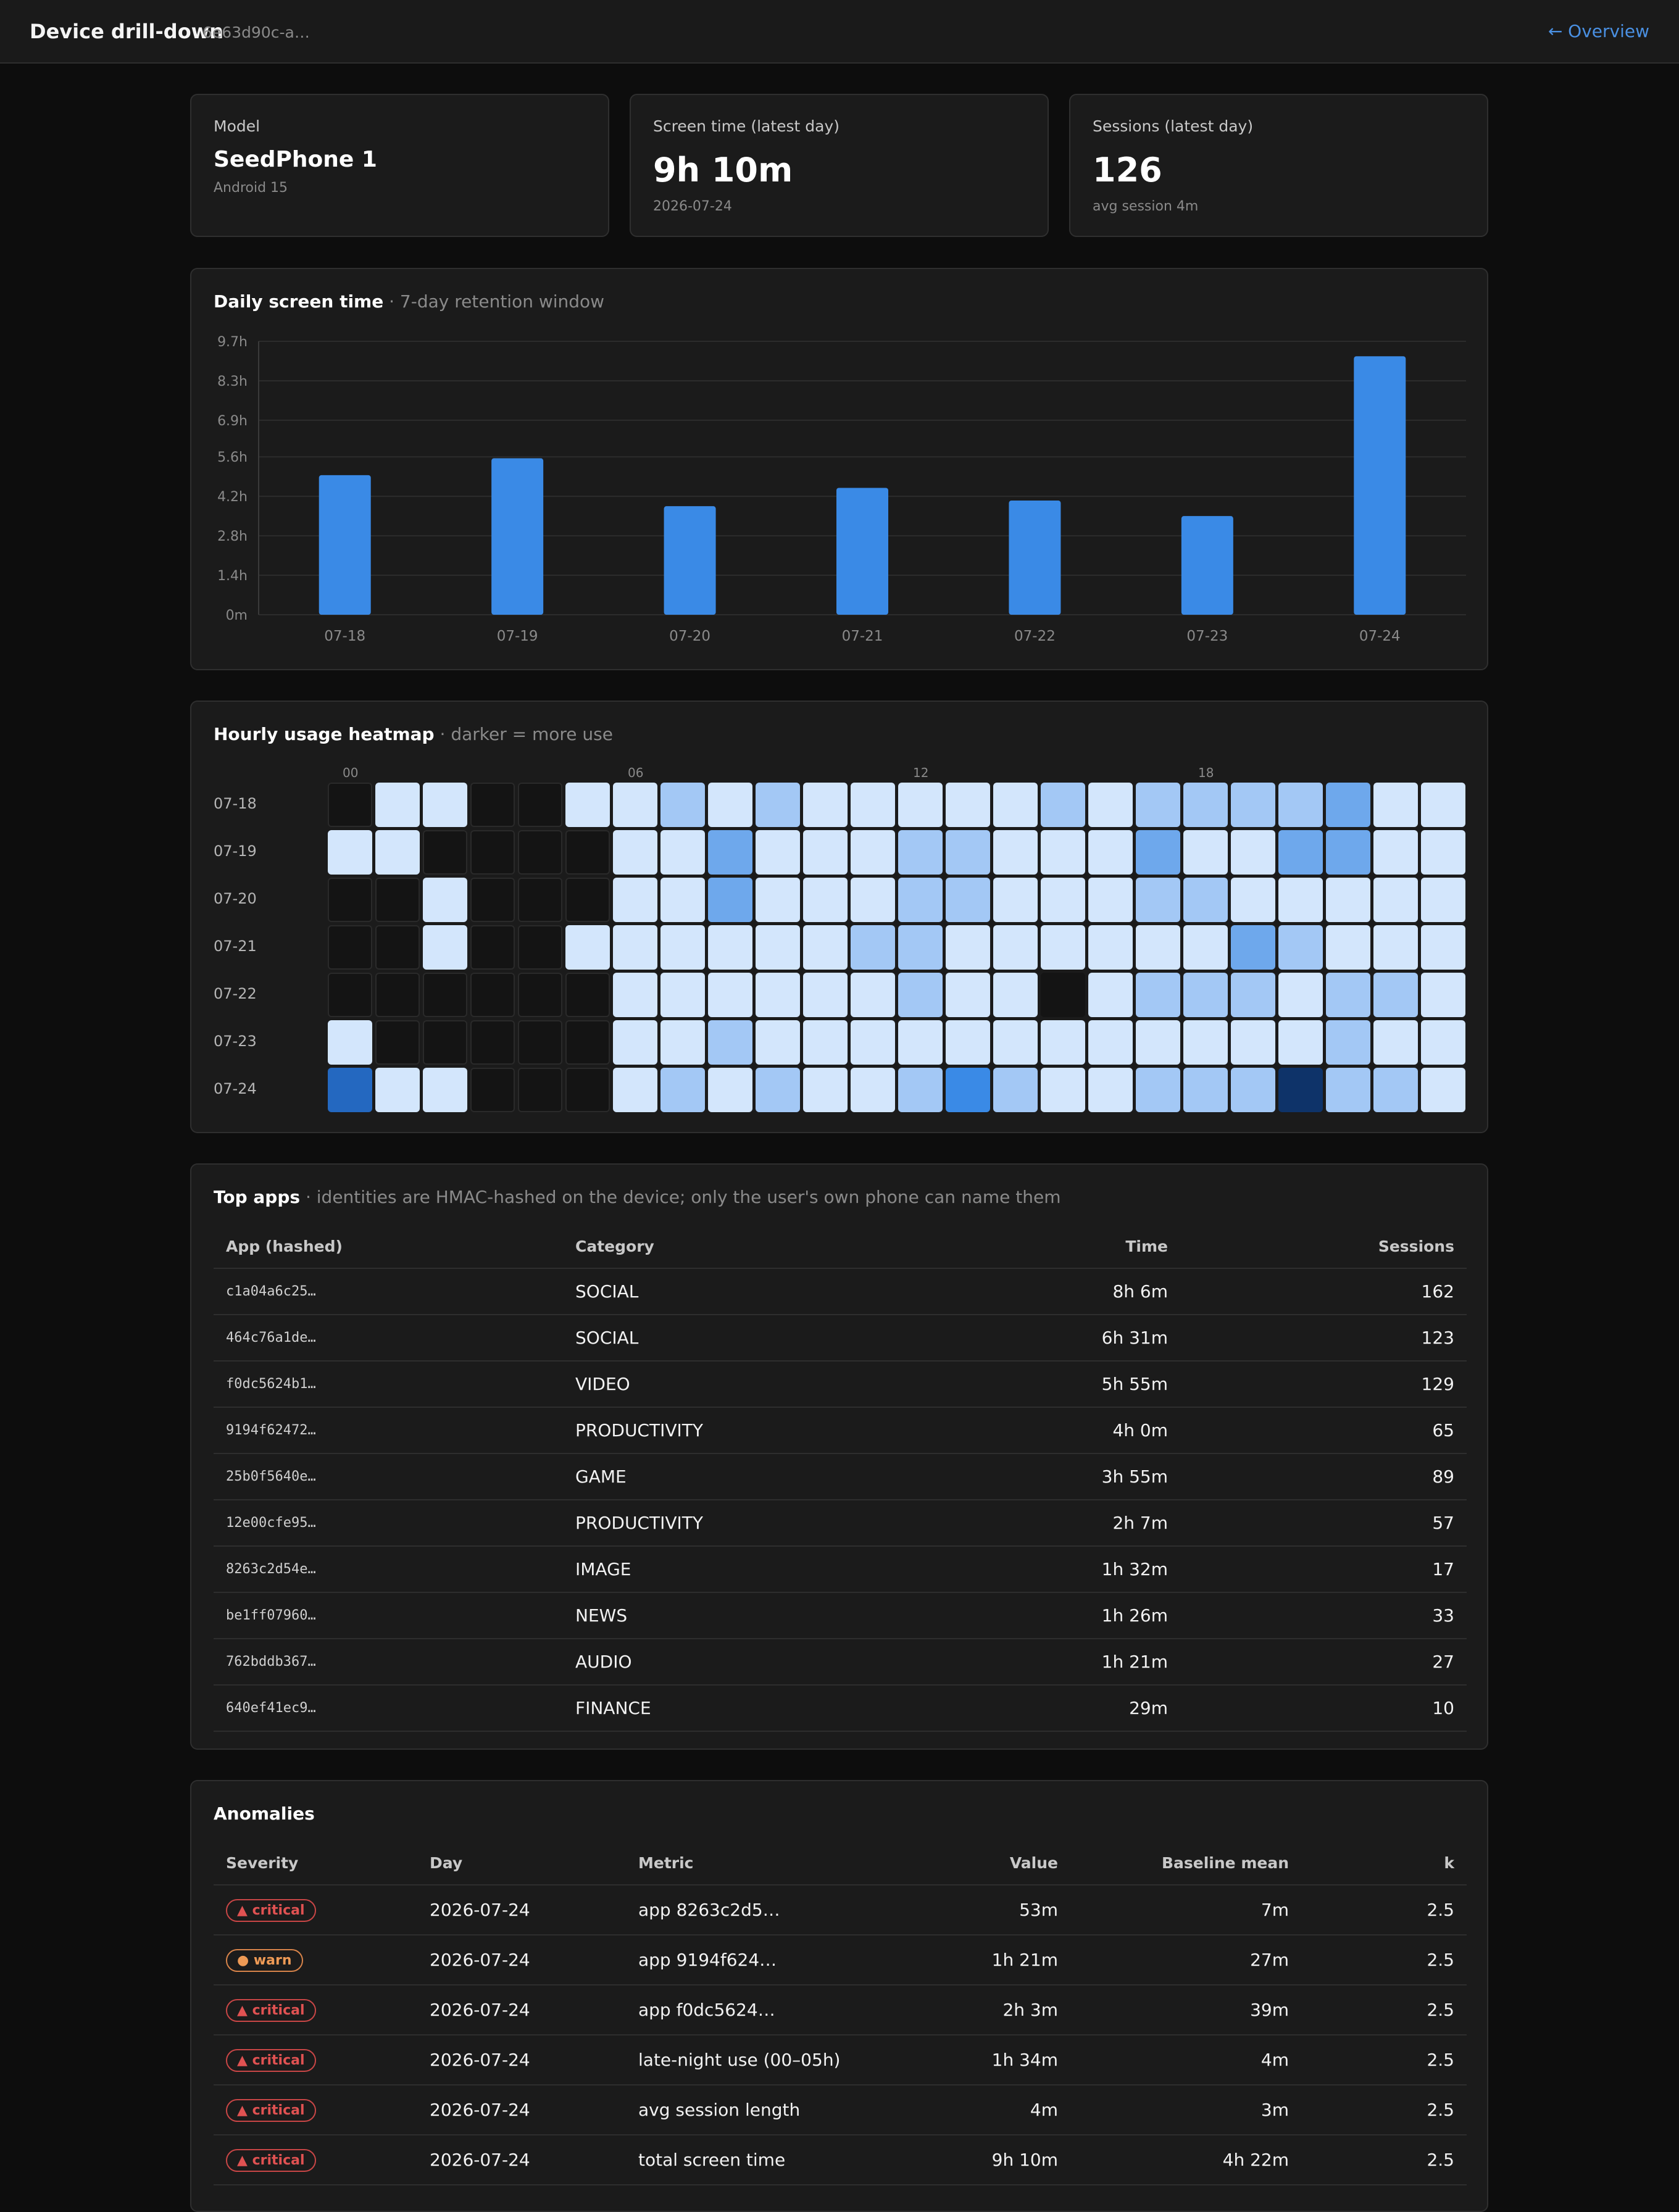  I want to click on col-baseline: Baseline mean, so click(1185, 1864).